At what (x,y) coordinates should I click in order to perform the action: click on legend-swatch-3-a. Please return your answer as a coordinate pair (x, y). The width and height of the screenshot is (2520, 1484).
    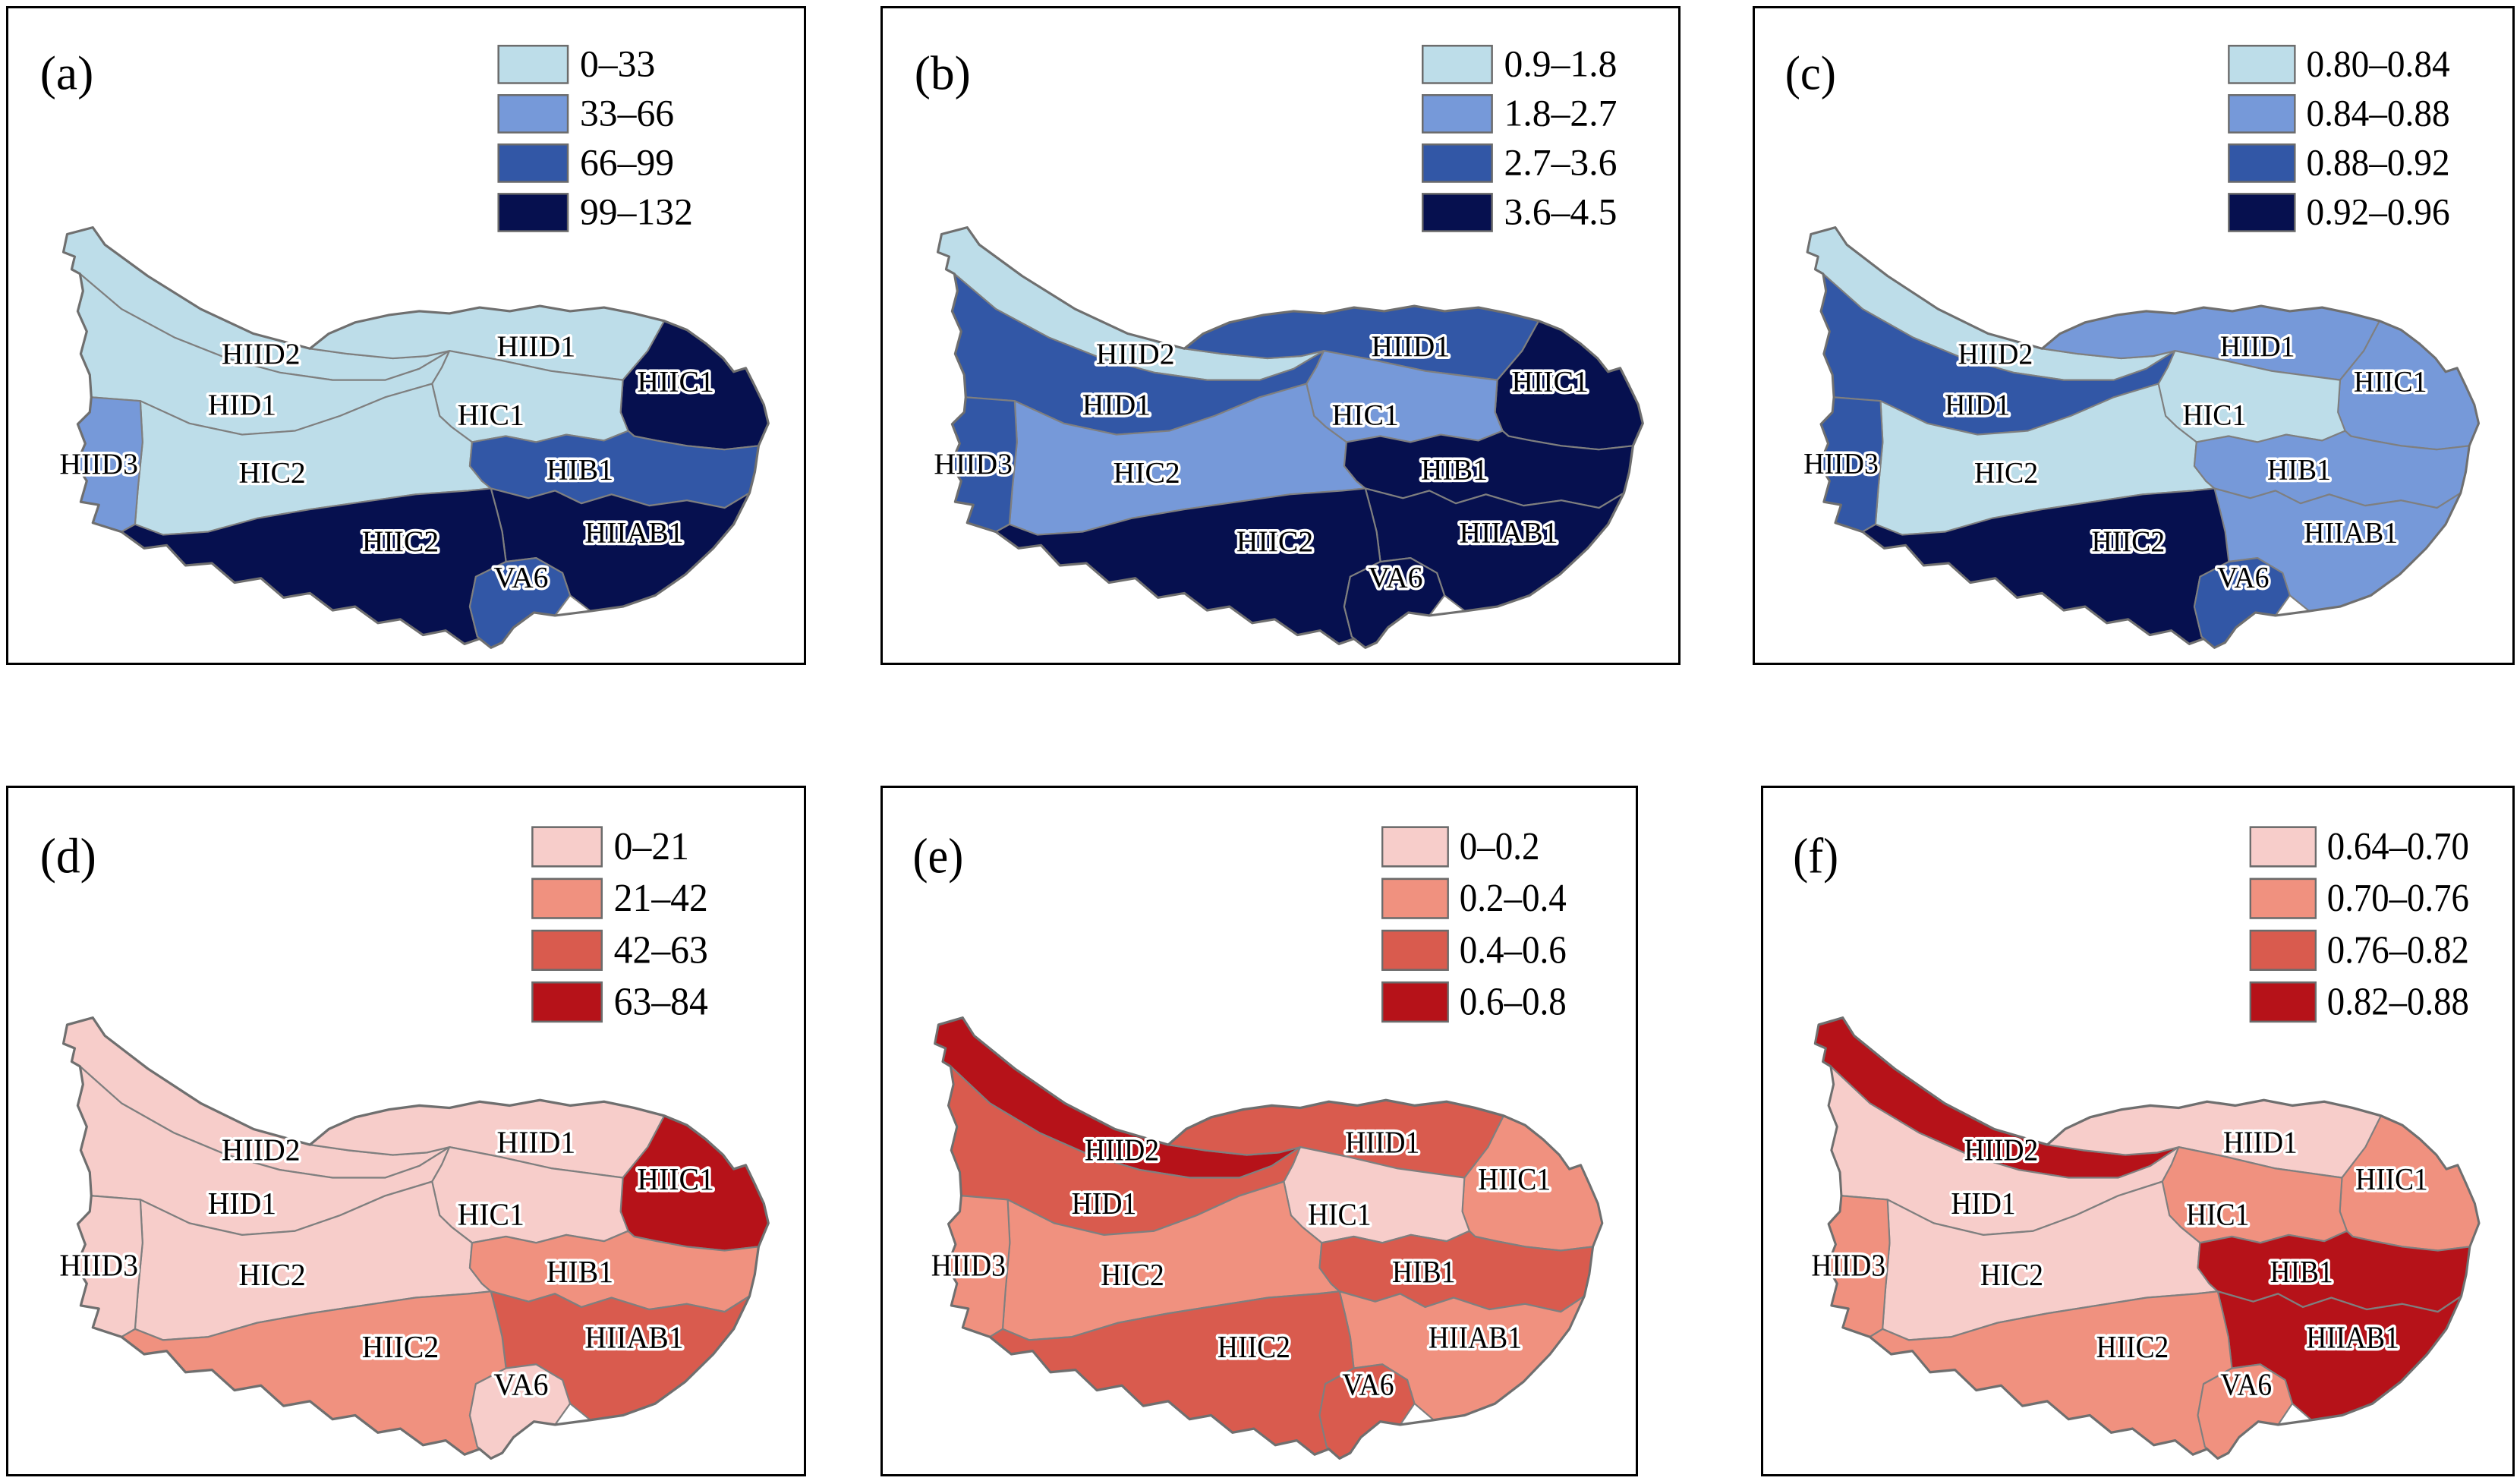
    Looking at the image, I should click on (533, 163).